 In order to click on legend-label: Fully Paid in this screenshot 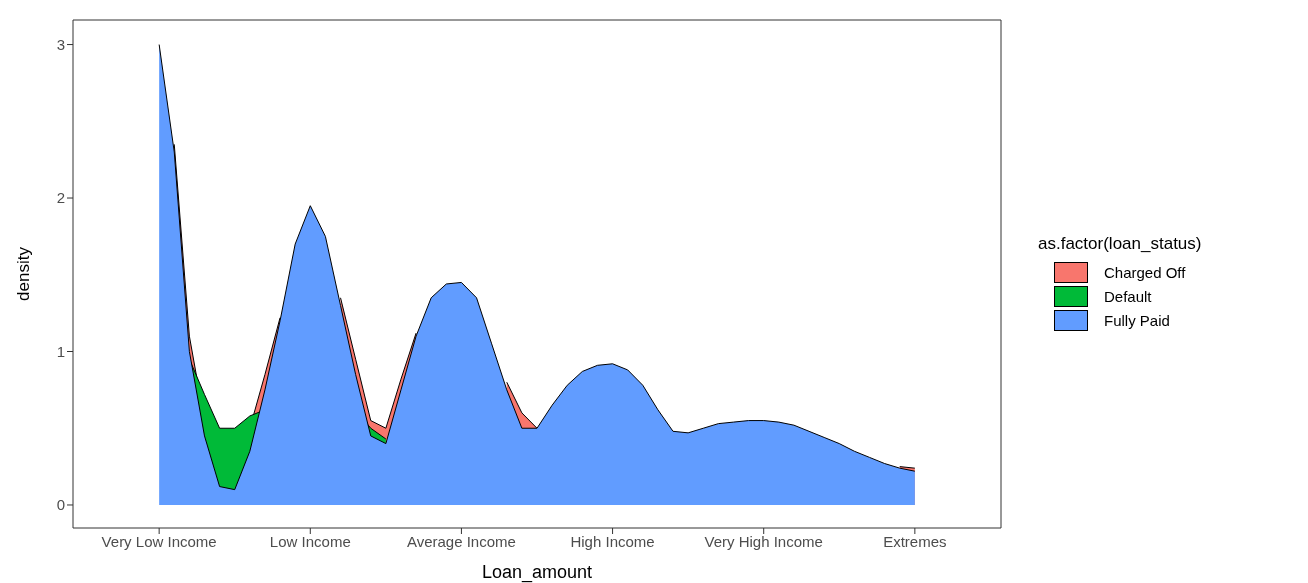, I will do `click(1137, 320)`.